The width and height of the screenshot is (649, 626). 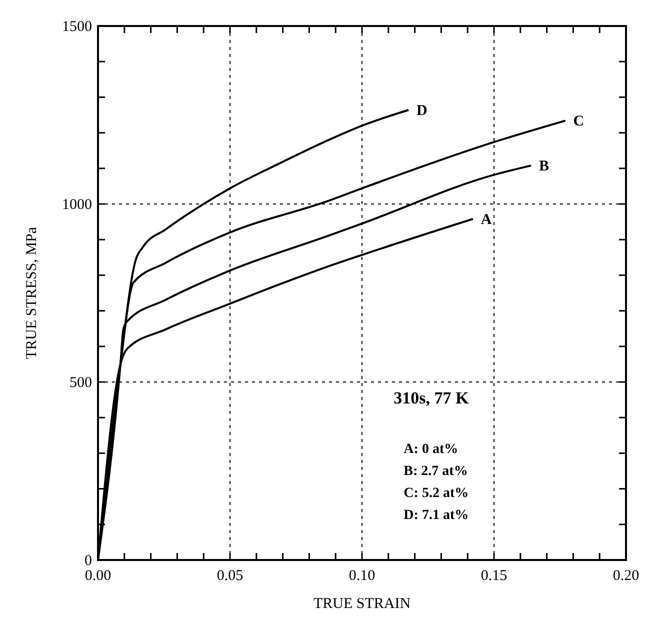 What do you see at coordinates (230, 576) in the screenshot?
I see `x-tick-label: 0.05` at bounding box center [230, 576].